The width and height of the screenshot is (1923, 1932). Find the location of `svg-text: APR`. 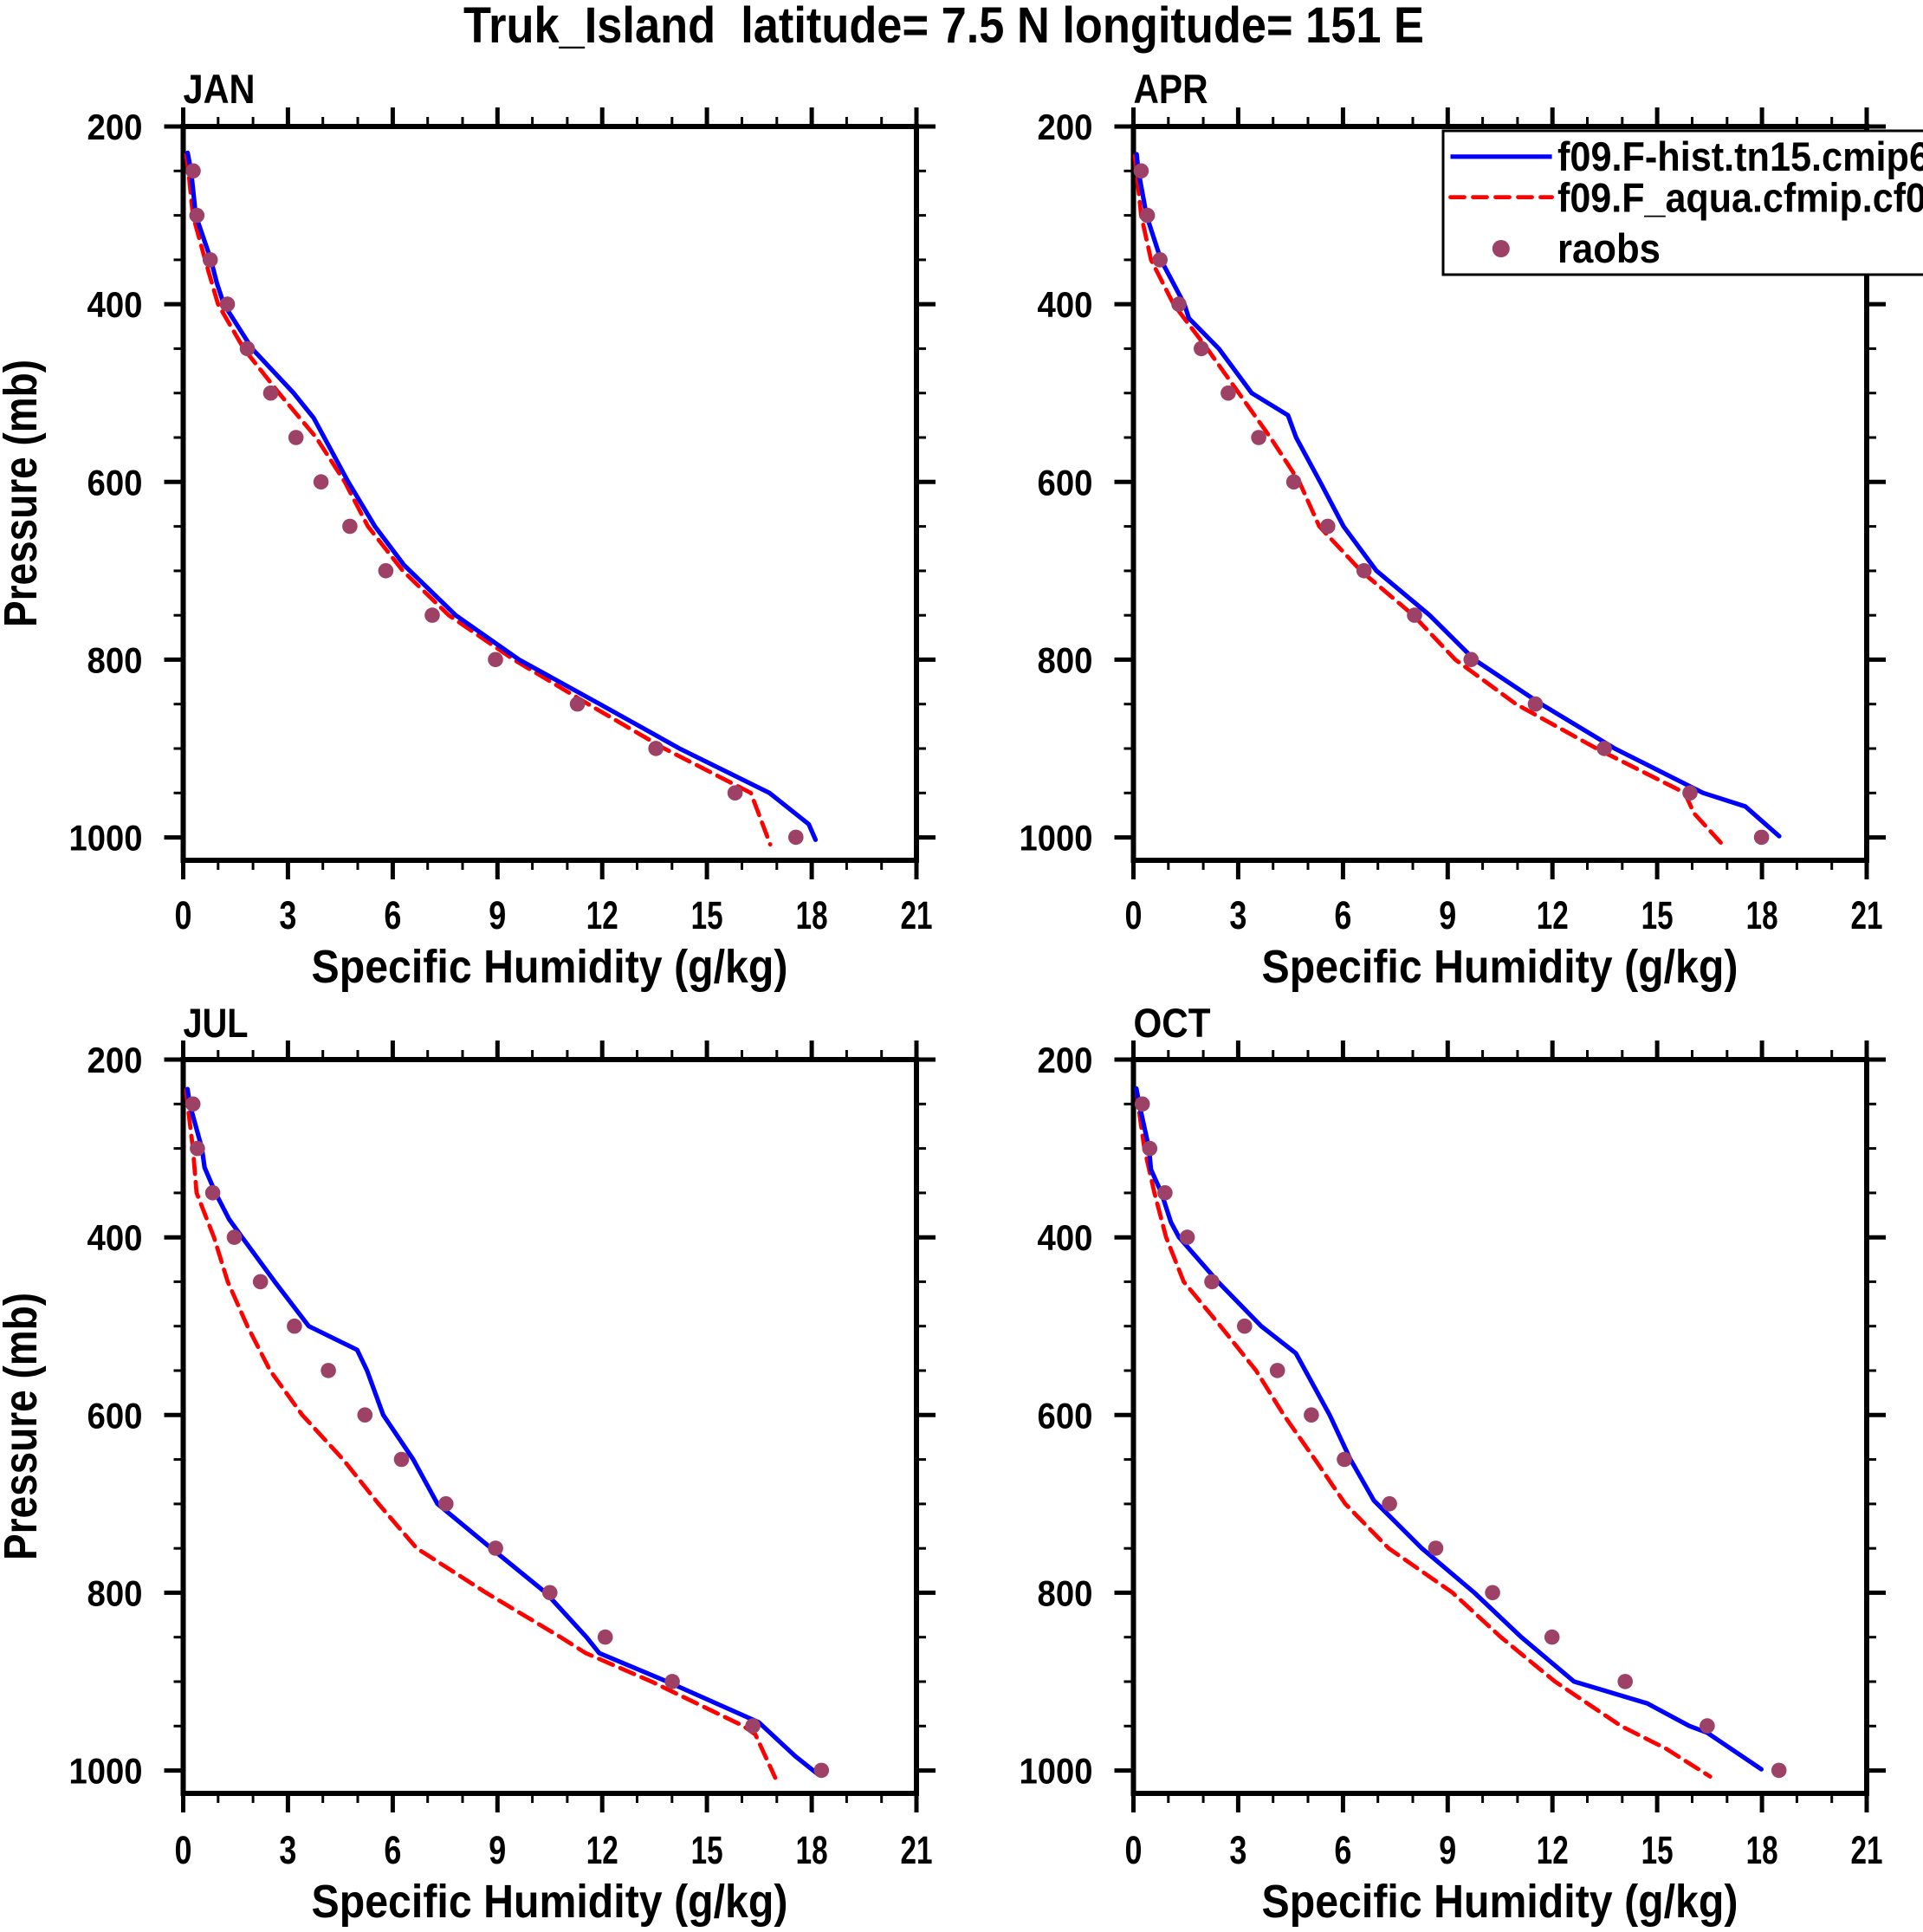

svg-text: APR is located at coordinates (1171, 89).